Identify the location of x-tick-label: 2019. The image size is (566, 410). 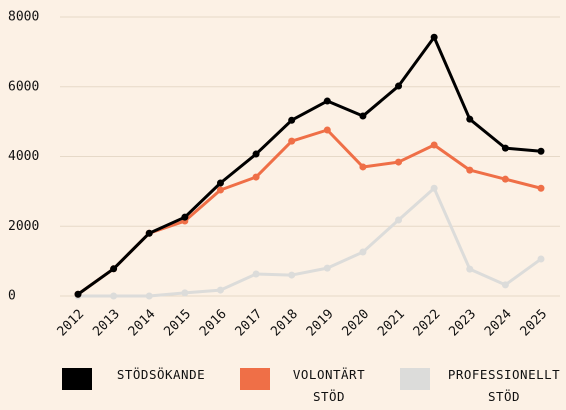
(320, 323).